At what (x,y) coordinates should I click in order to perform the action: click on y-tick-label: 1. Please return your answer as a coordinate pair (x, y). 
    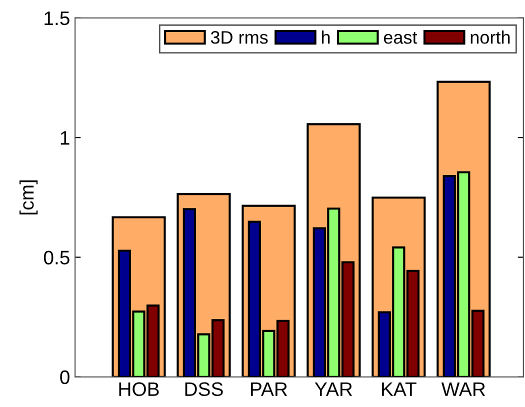
    Looking at the image, I should click on (65, 138).